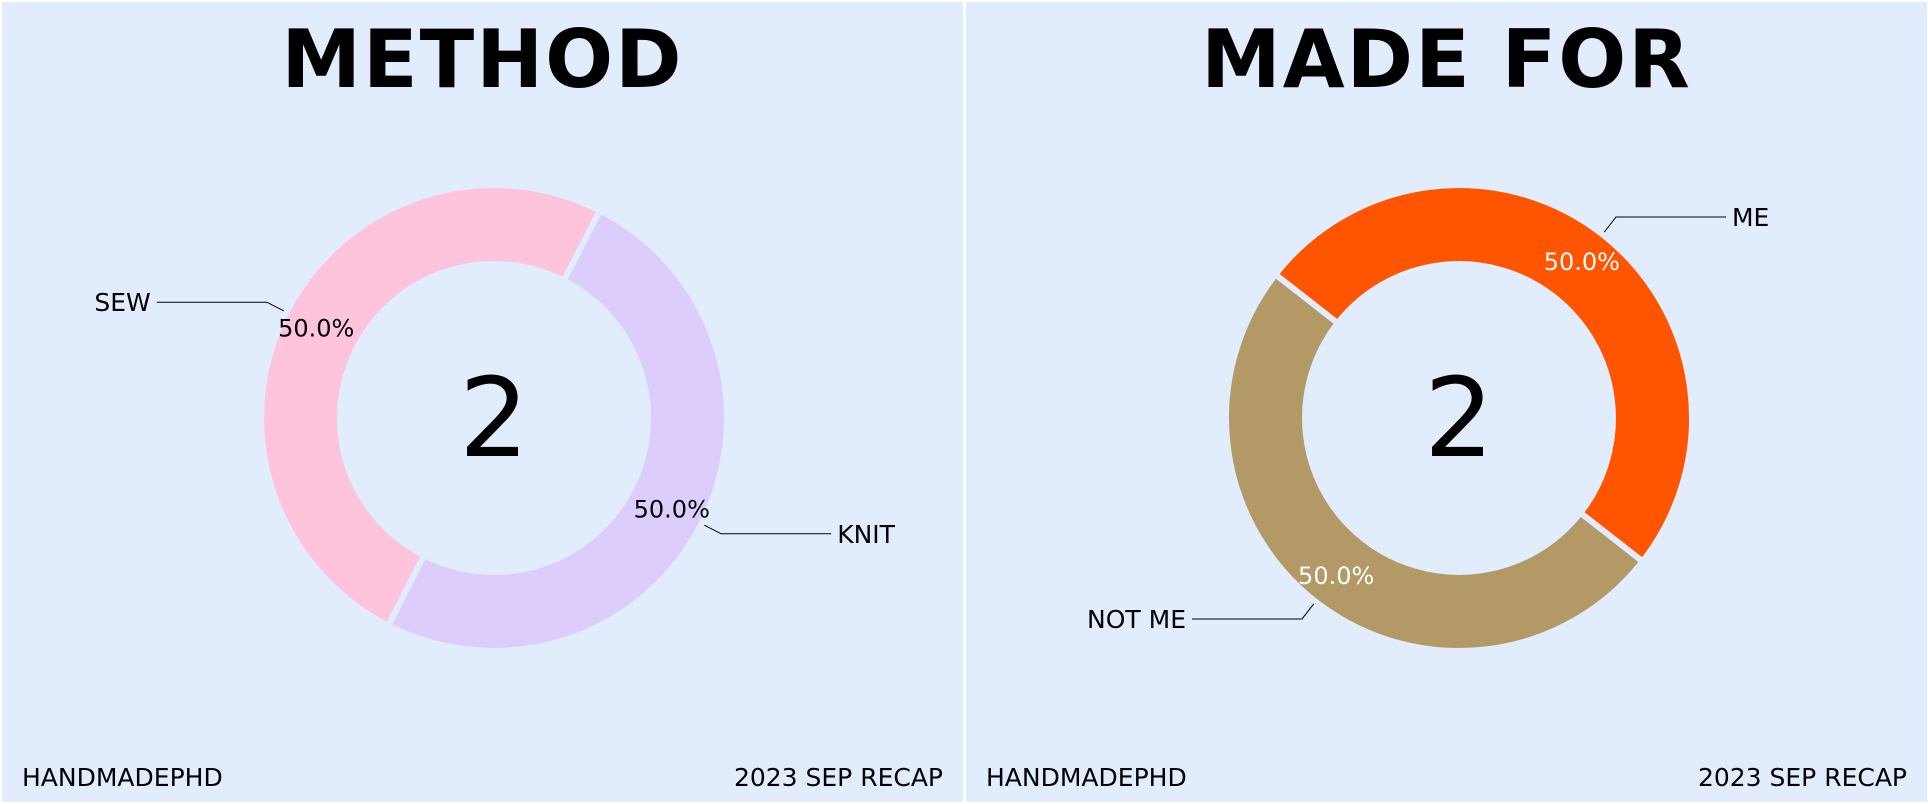 The height and width of the screenshot is (804, 1928). What do you see at coordinates (866, 534) in the screenshot?
I see `category-label-knit: KNIT` at bounding box center [866, 534].